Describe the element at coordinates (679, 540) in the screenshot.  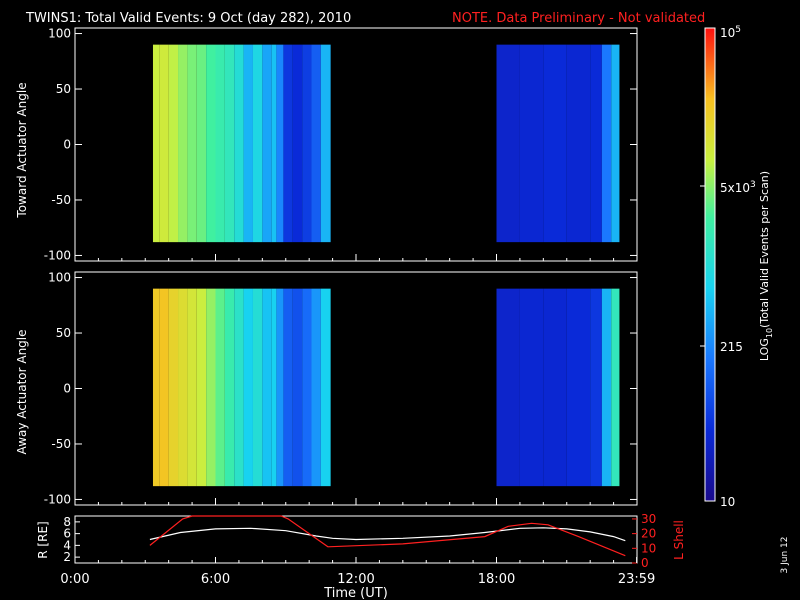
I see `orbit-right-axis-label: L Shell` at that location.